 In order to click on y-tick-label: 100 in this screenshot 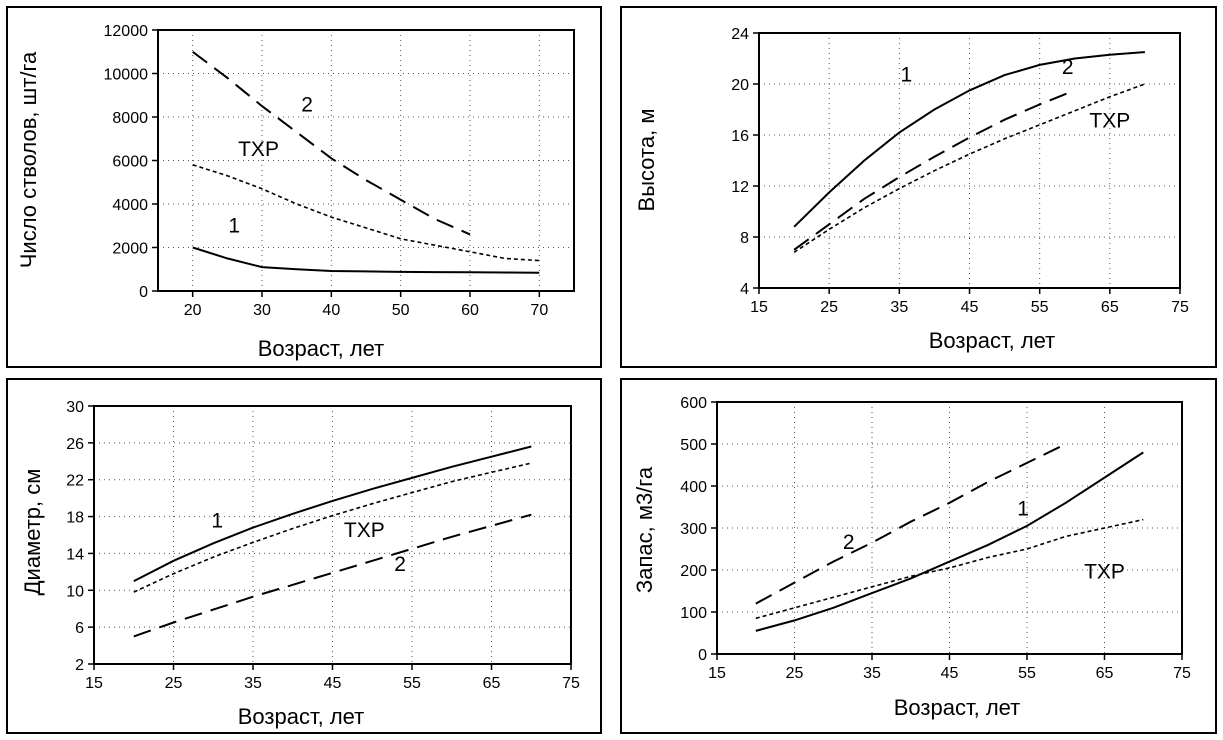, I will do `click(693, 613)`.